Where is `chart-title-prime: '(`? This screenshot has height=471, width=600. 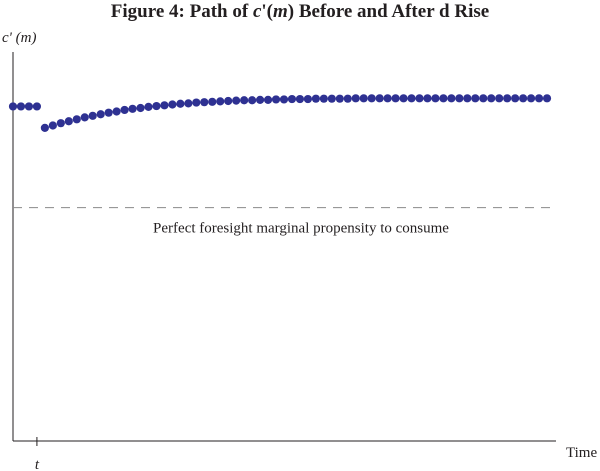 chart-title-prime: '( is located at coordinates (267, 11).